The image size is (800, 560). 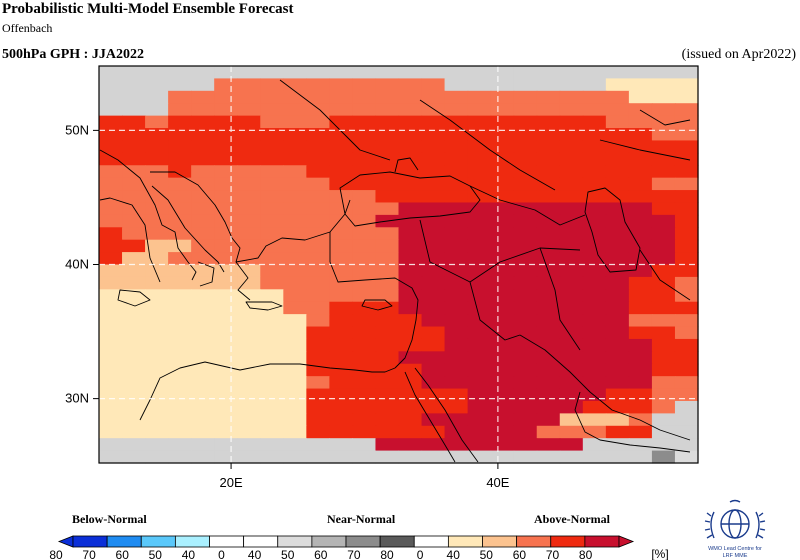 I want to click on probability-colorbar: 80 70 60 50 40 0 40 50 60 70 80 0 40 50 60 70 80 [%], so click(x=359, y=547).